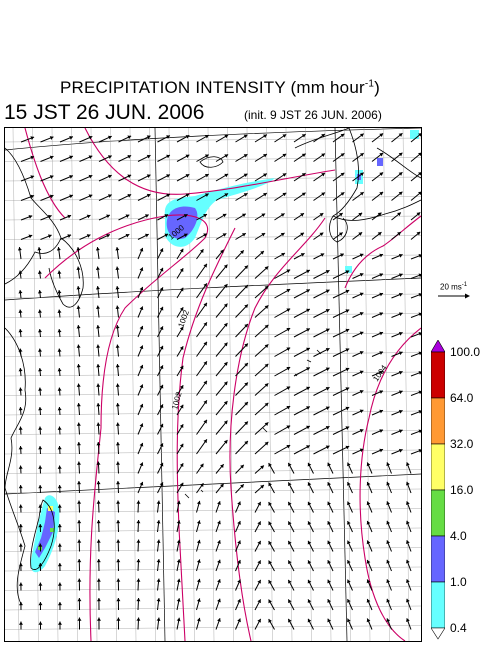  Describe the element at coordinates (462, 398) in the screenshot. I see `colorbar-tick-label: 64.0` at that location.